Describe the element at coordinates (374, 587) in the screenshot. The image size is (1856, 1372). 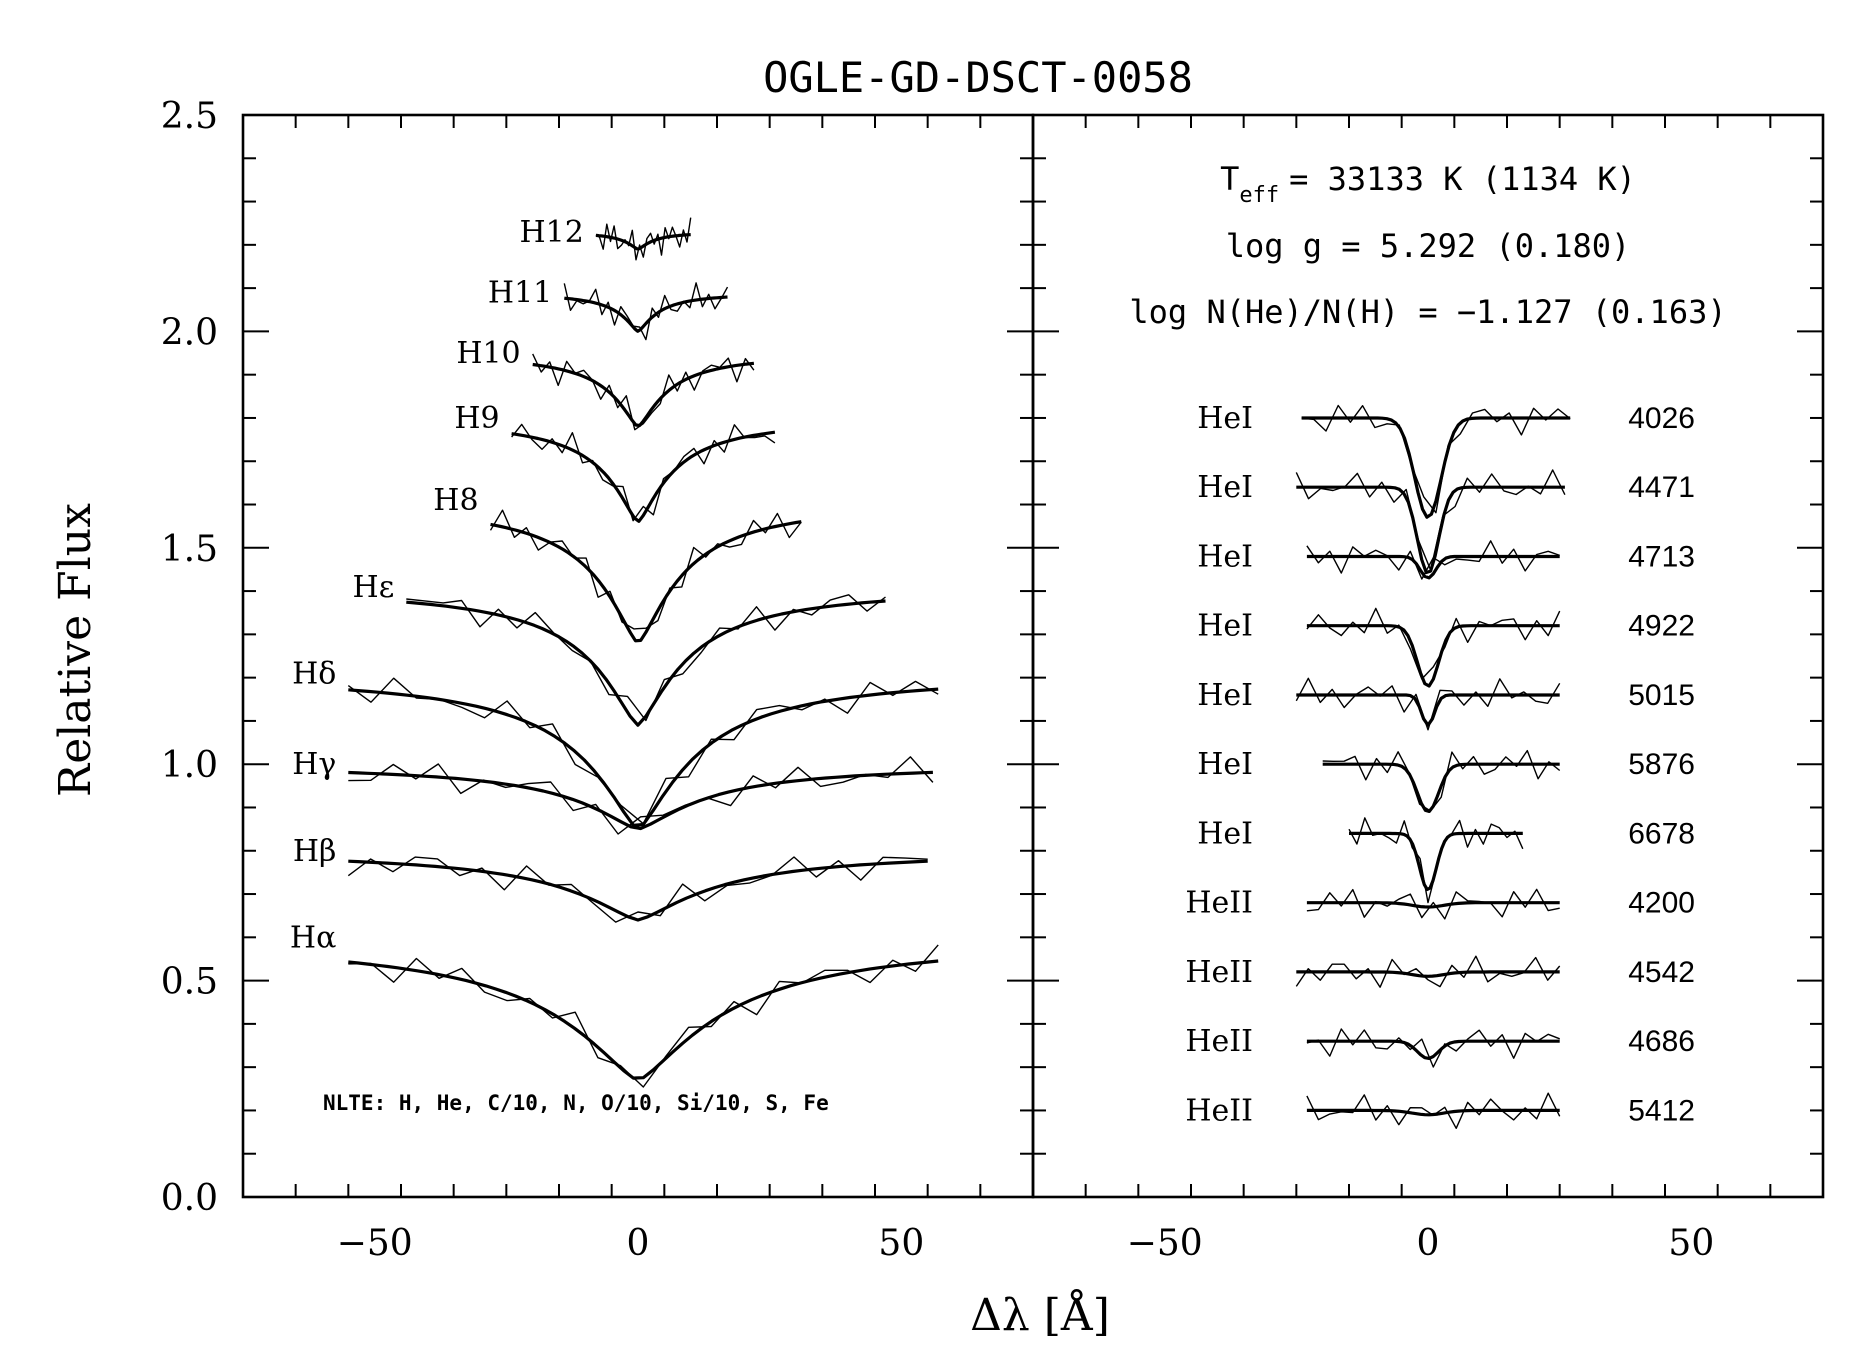
I see `balmer-line-label: Hε` at that location.